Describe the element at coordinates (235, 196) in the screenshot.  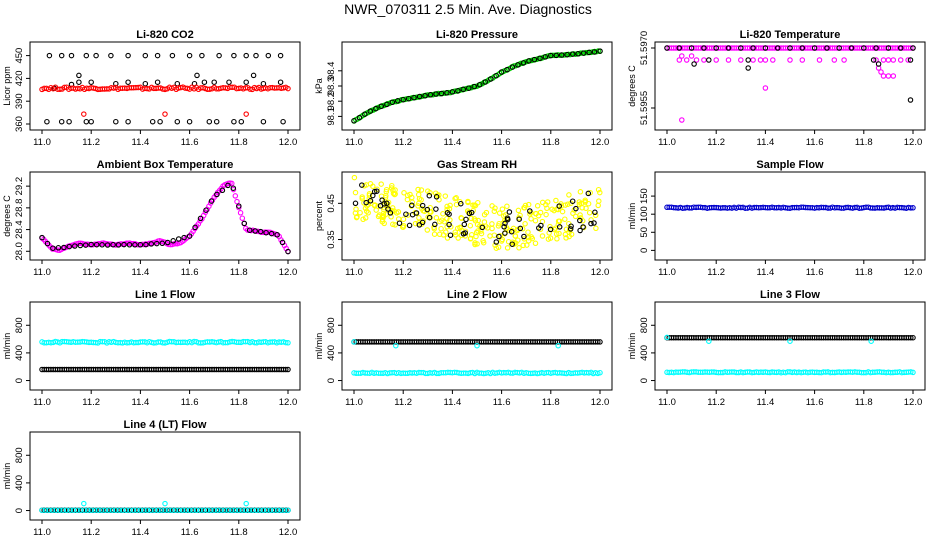
I see `series-point-magenta` at that location.